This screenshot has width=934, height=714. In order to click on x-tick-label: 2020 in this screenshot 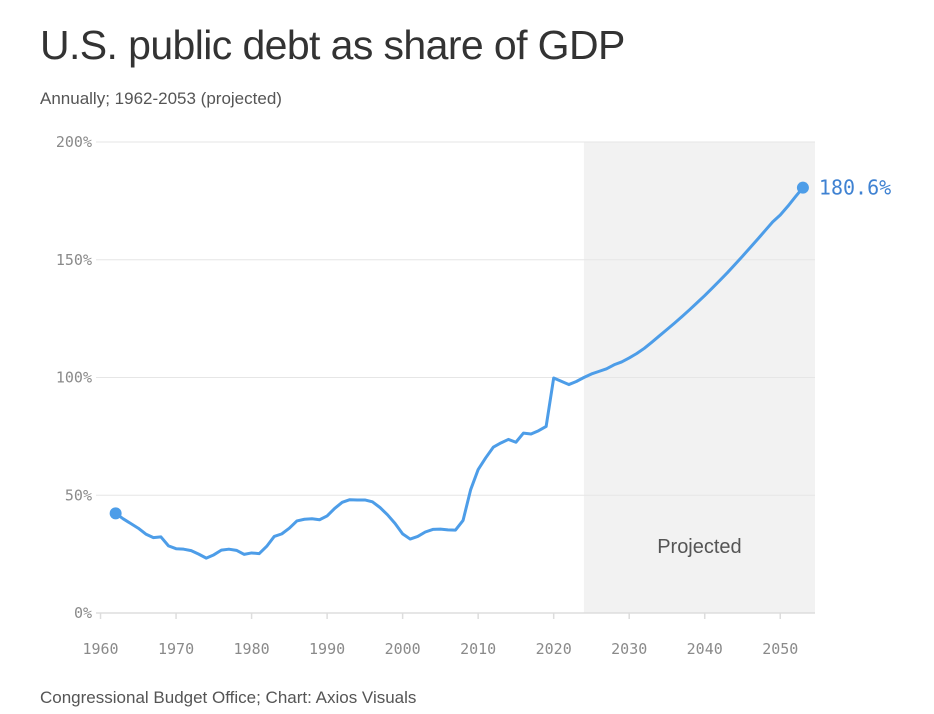, I will do `click(554, 649)`.